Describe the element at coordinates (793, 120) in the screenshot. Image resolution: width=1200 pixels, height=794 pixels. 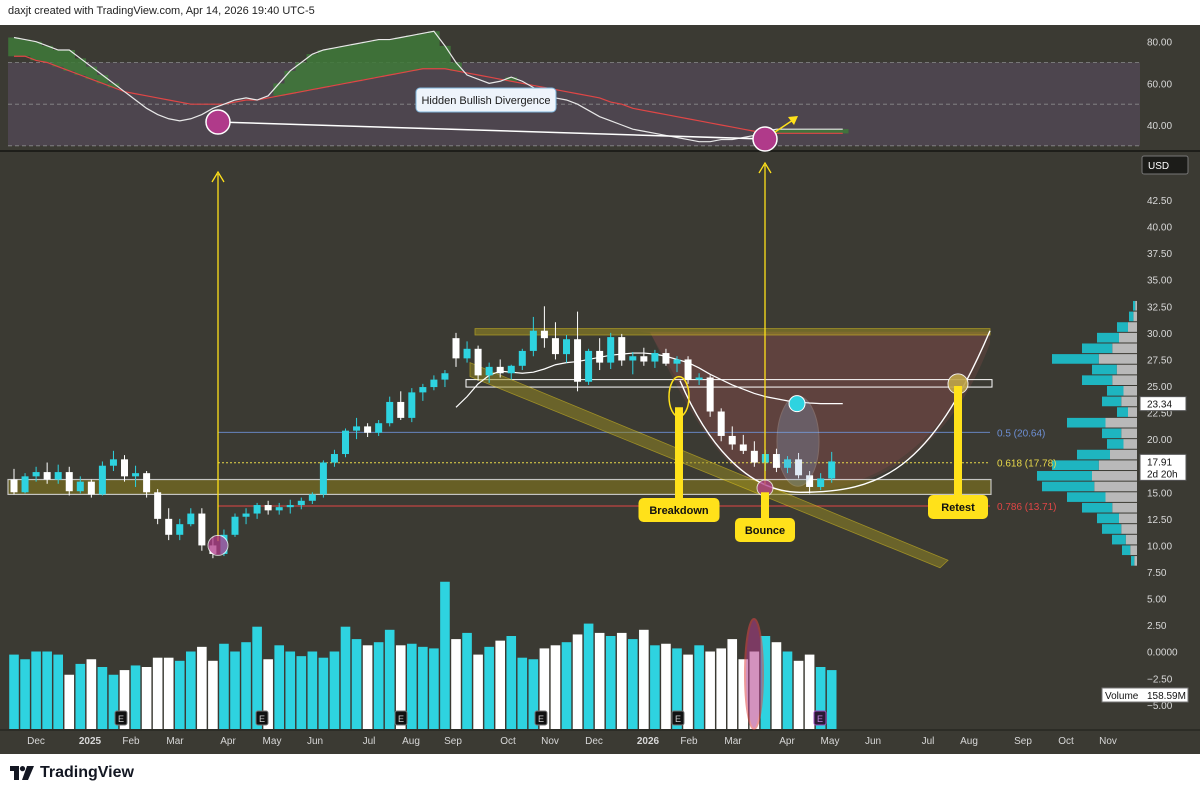
I see `divergence-arrow-head` at that location.